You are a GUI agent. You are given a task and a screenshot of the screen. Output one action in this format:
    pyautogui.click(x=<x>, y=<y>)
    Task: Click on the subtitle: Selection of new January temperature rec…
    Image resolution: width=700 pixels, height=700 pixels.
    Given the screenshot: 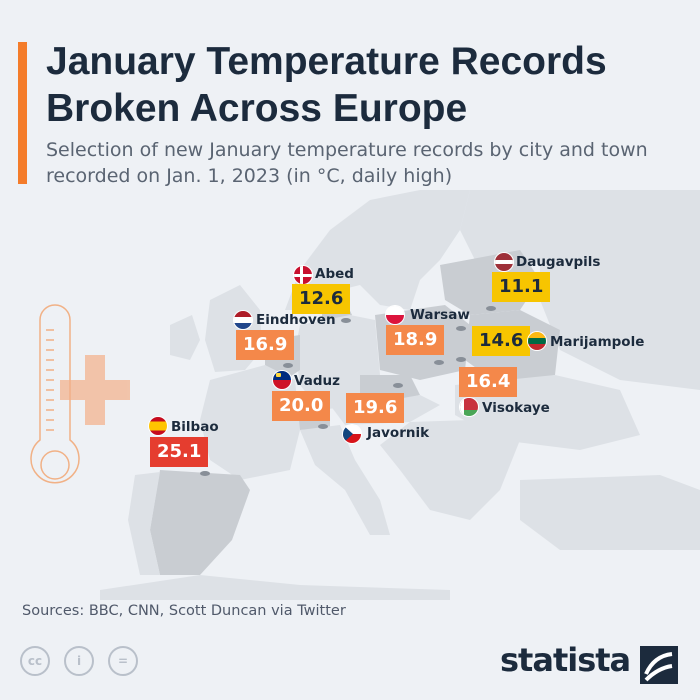 What is the action you would take?
    pyautogui.click(x=347, y=163)
    